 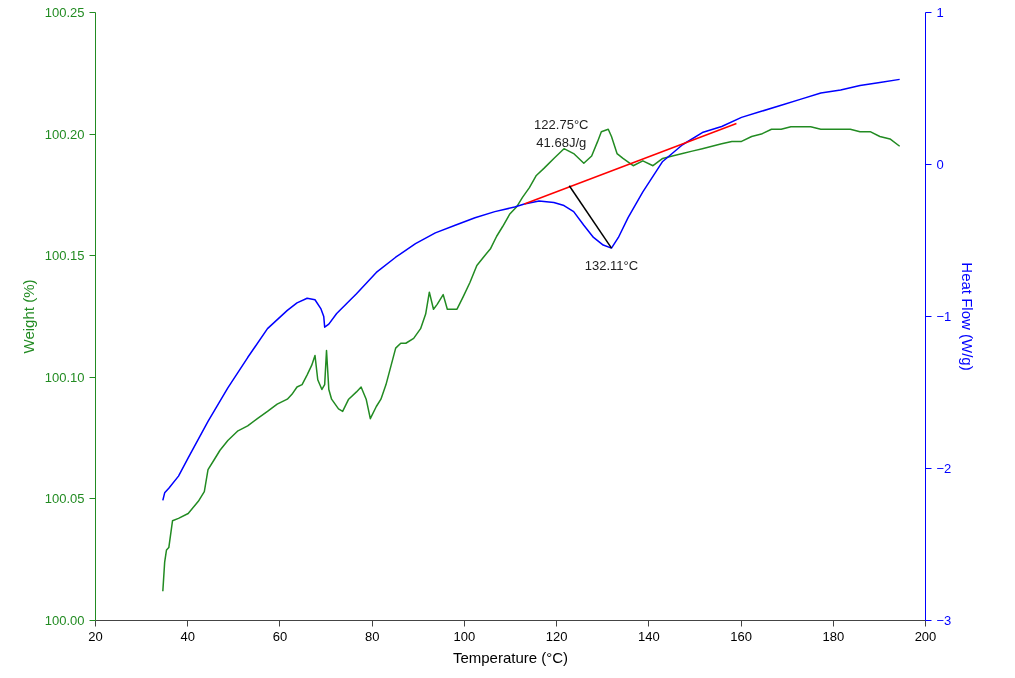 What do you see at coordinates (464, 636) in the screenshot?
I see `x-tick-label: 100` at bounding box center [464, 636].